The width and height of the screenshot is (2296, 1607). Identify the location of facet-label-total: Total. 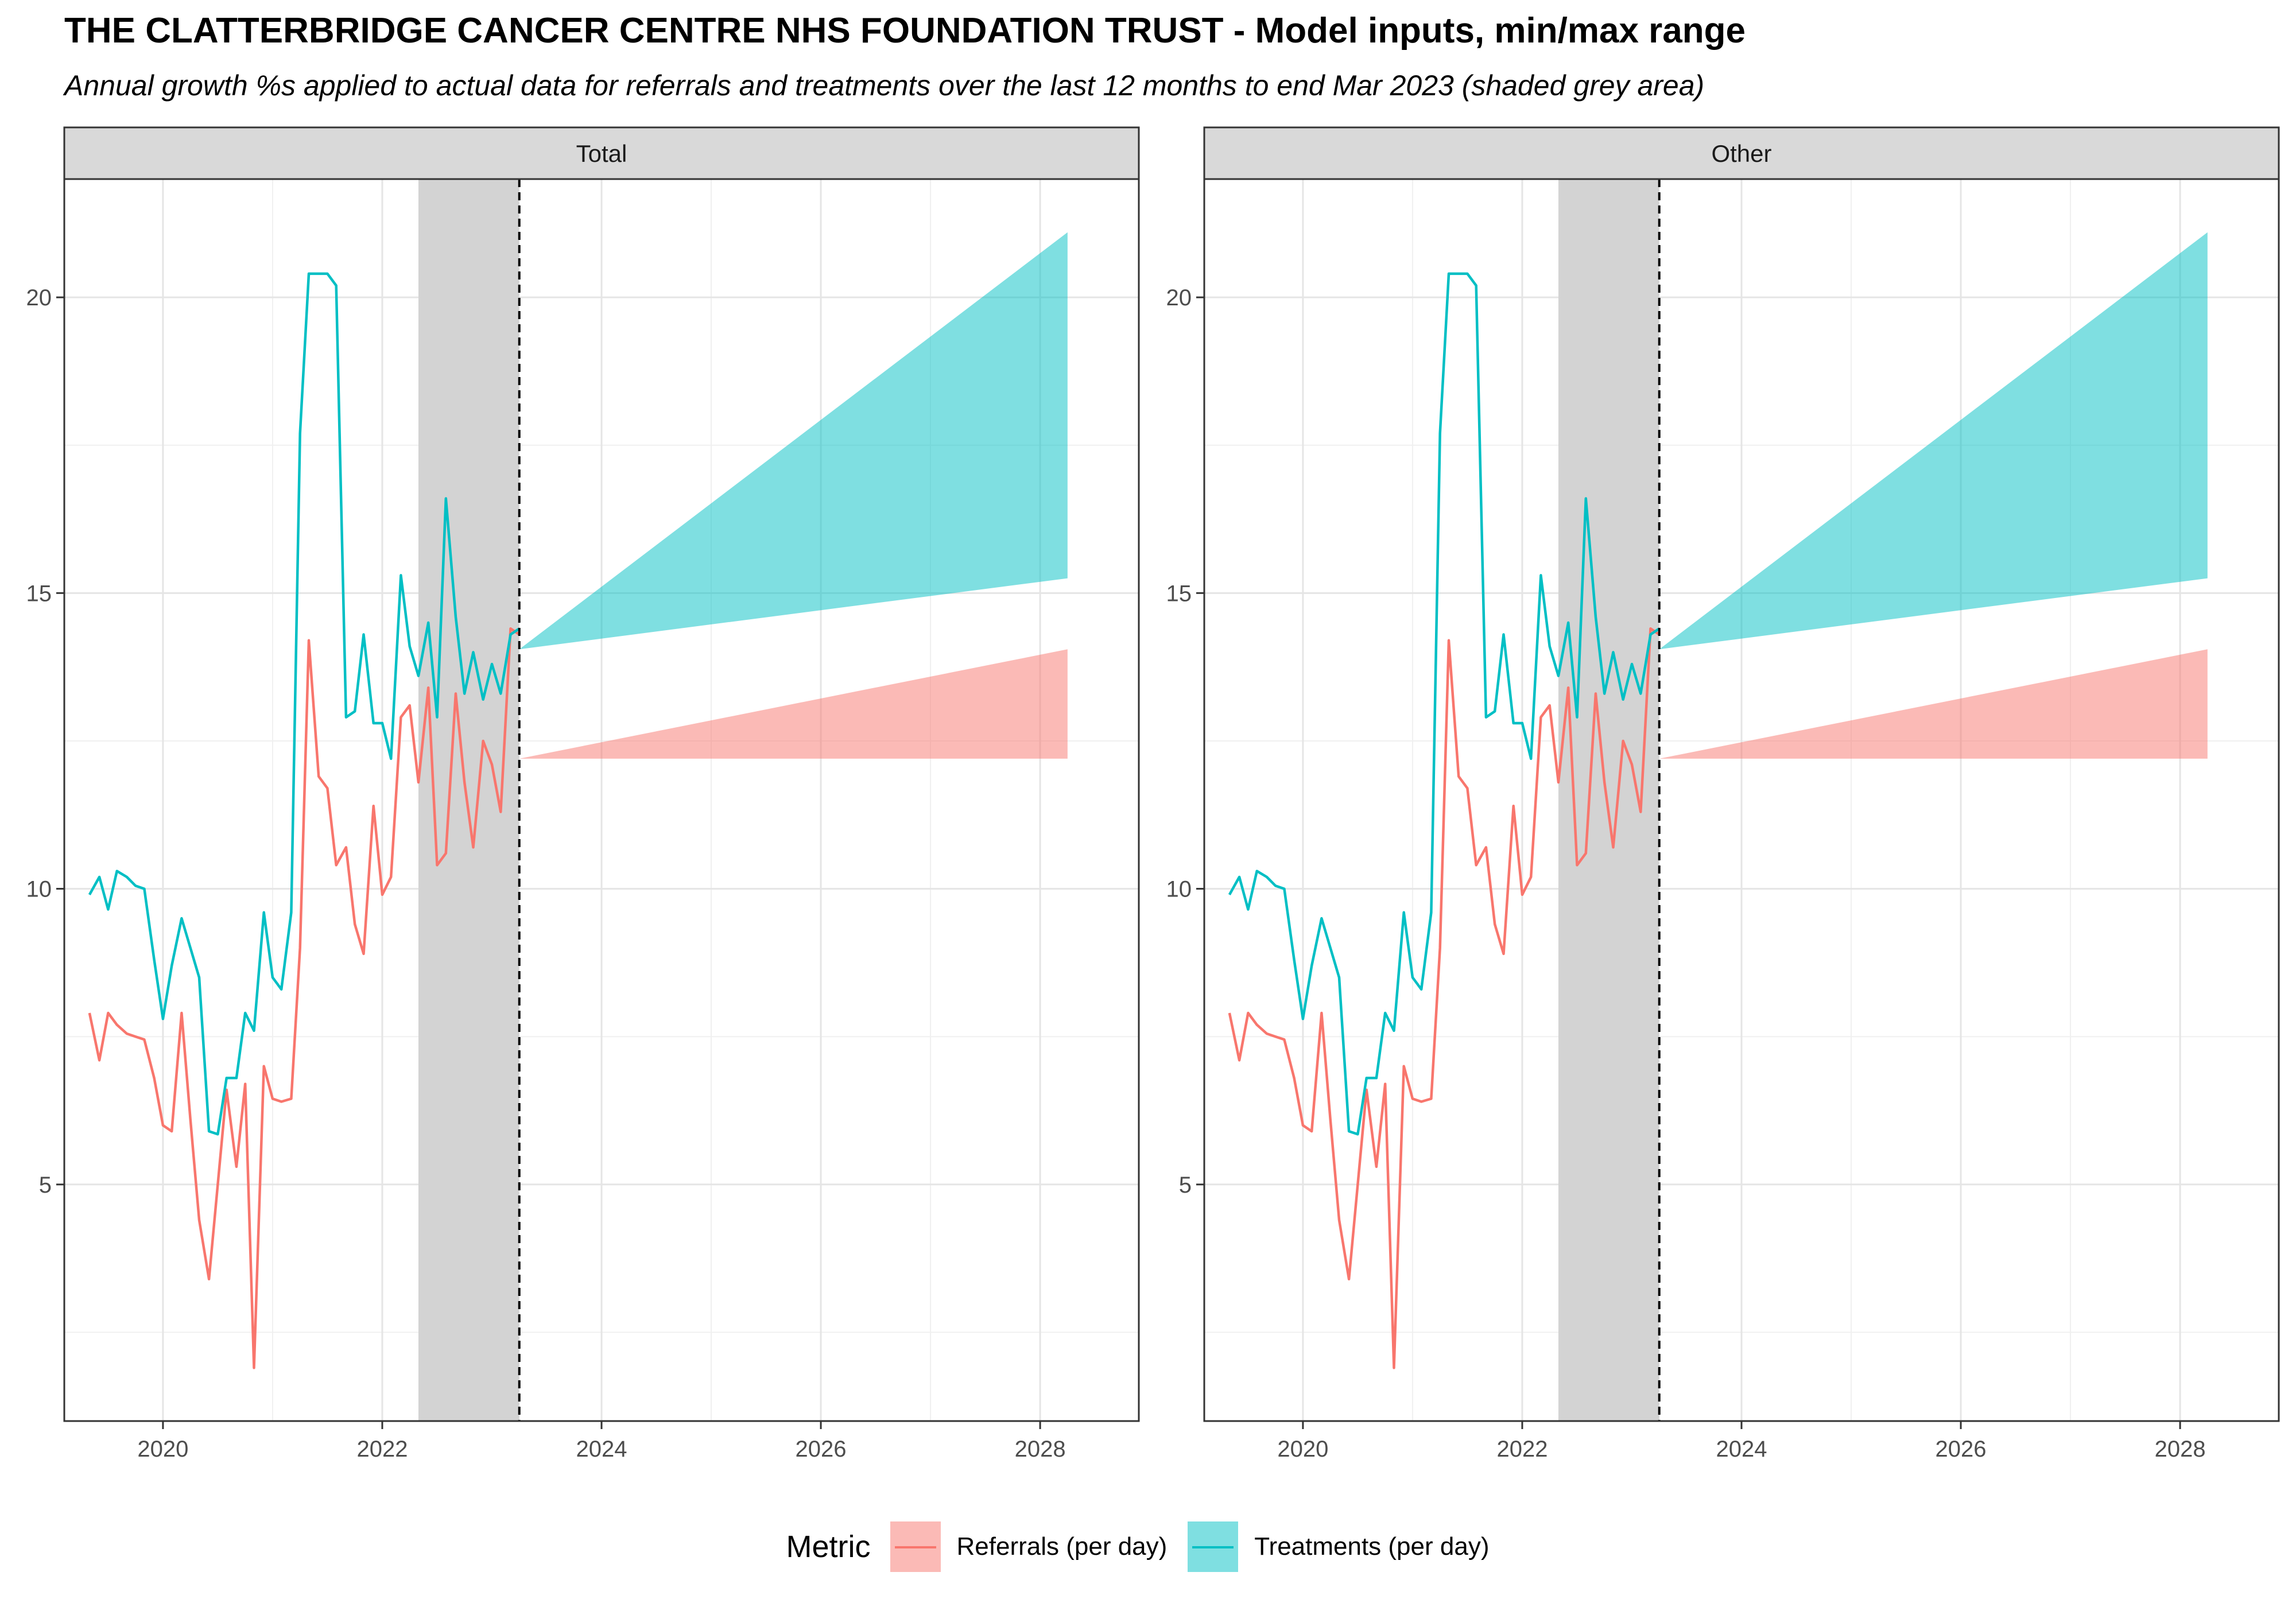
(601, 153).